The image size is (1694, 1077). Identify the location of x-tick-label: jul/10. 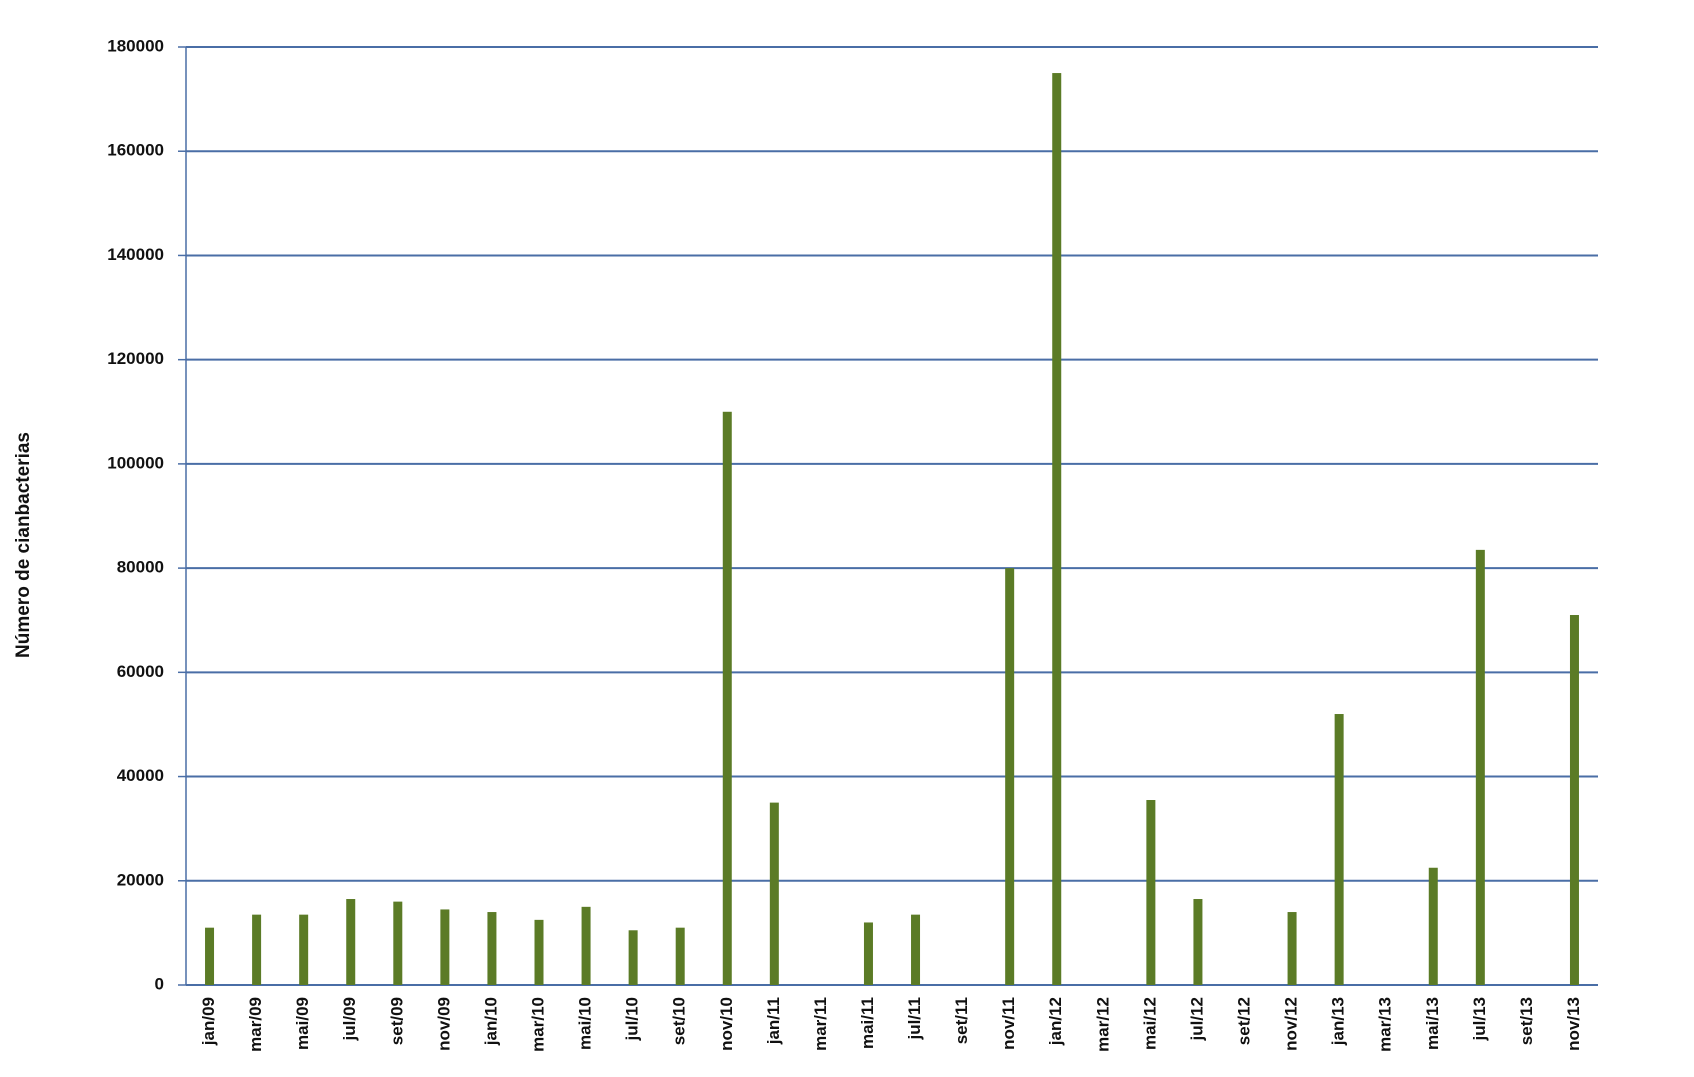
(632, 1019).